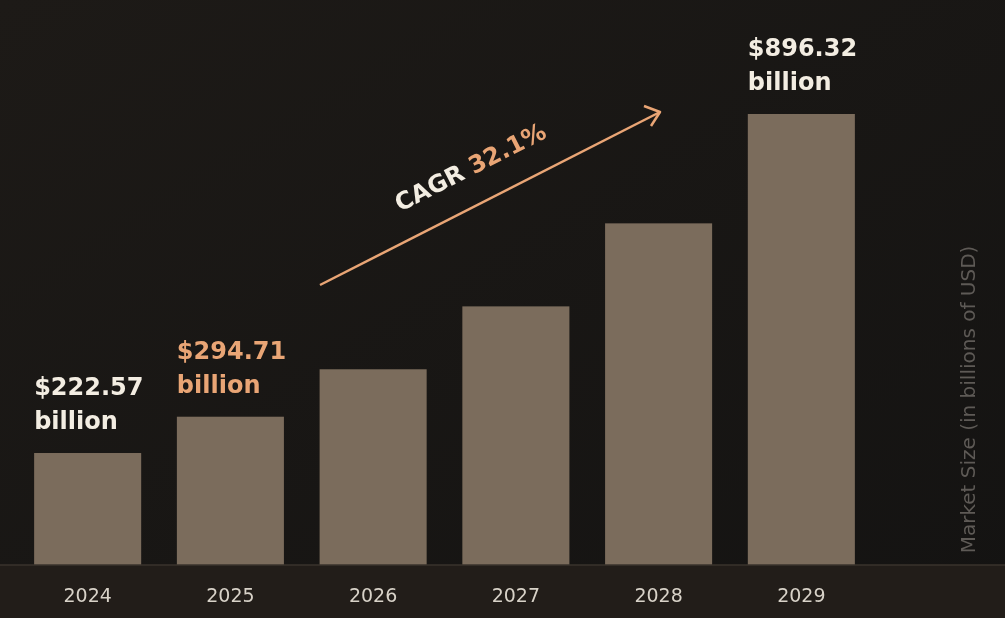 Image resolution: width=1005 pixels, height=618 pixels. Describe the element at coordinates (373, 595) in the screenshot. I see `x-tick-label: 2026` at that location.